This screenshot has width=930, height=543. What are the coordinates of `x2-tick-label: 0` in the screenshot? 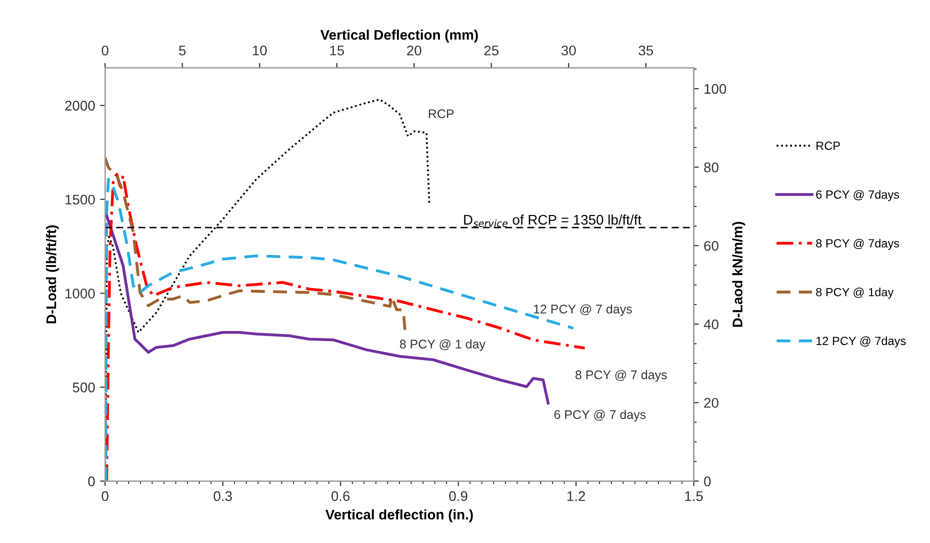 It's located at (105, 51).